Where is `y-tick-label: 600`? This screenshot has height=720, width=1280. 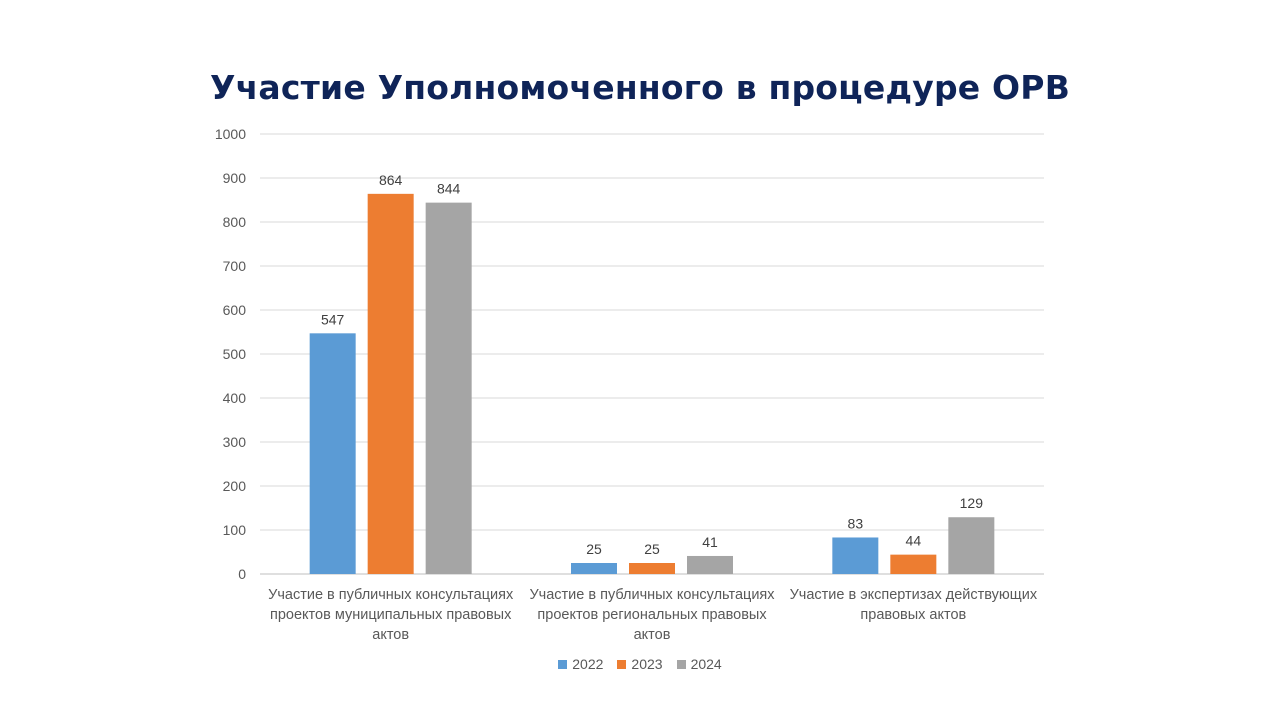 y-tick-label: 600 is located at coordinates (235, 310).